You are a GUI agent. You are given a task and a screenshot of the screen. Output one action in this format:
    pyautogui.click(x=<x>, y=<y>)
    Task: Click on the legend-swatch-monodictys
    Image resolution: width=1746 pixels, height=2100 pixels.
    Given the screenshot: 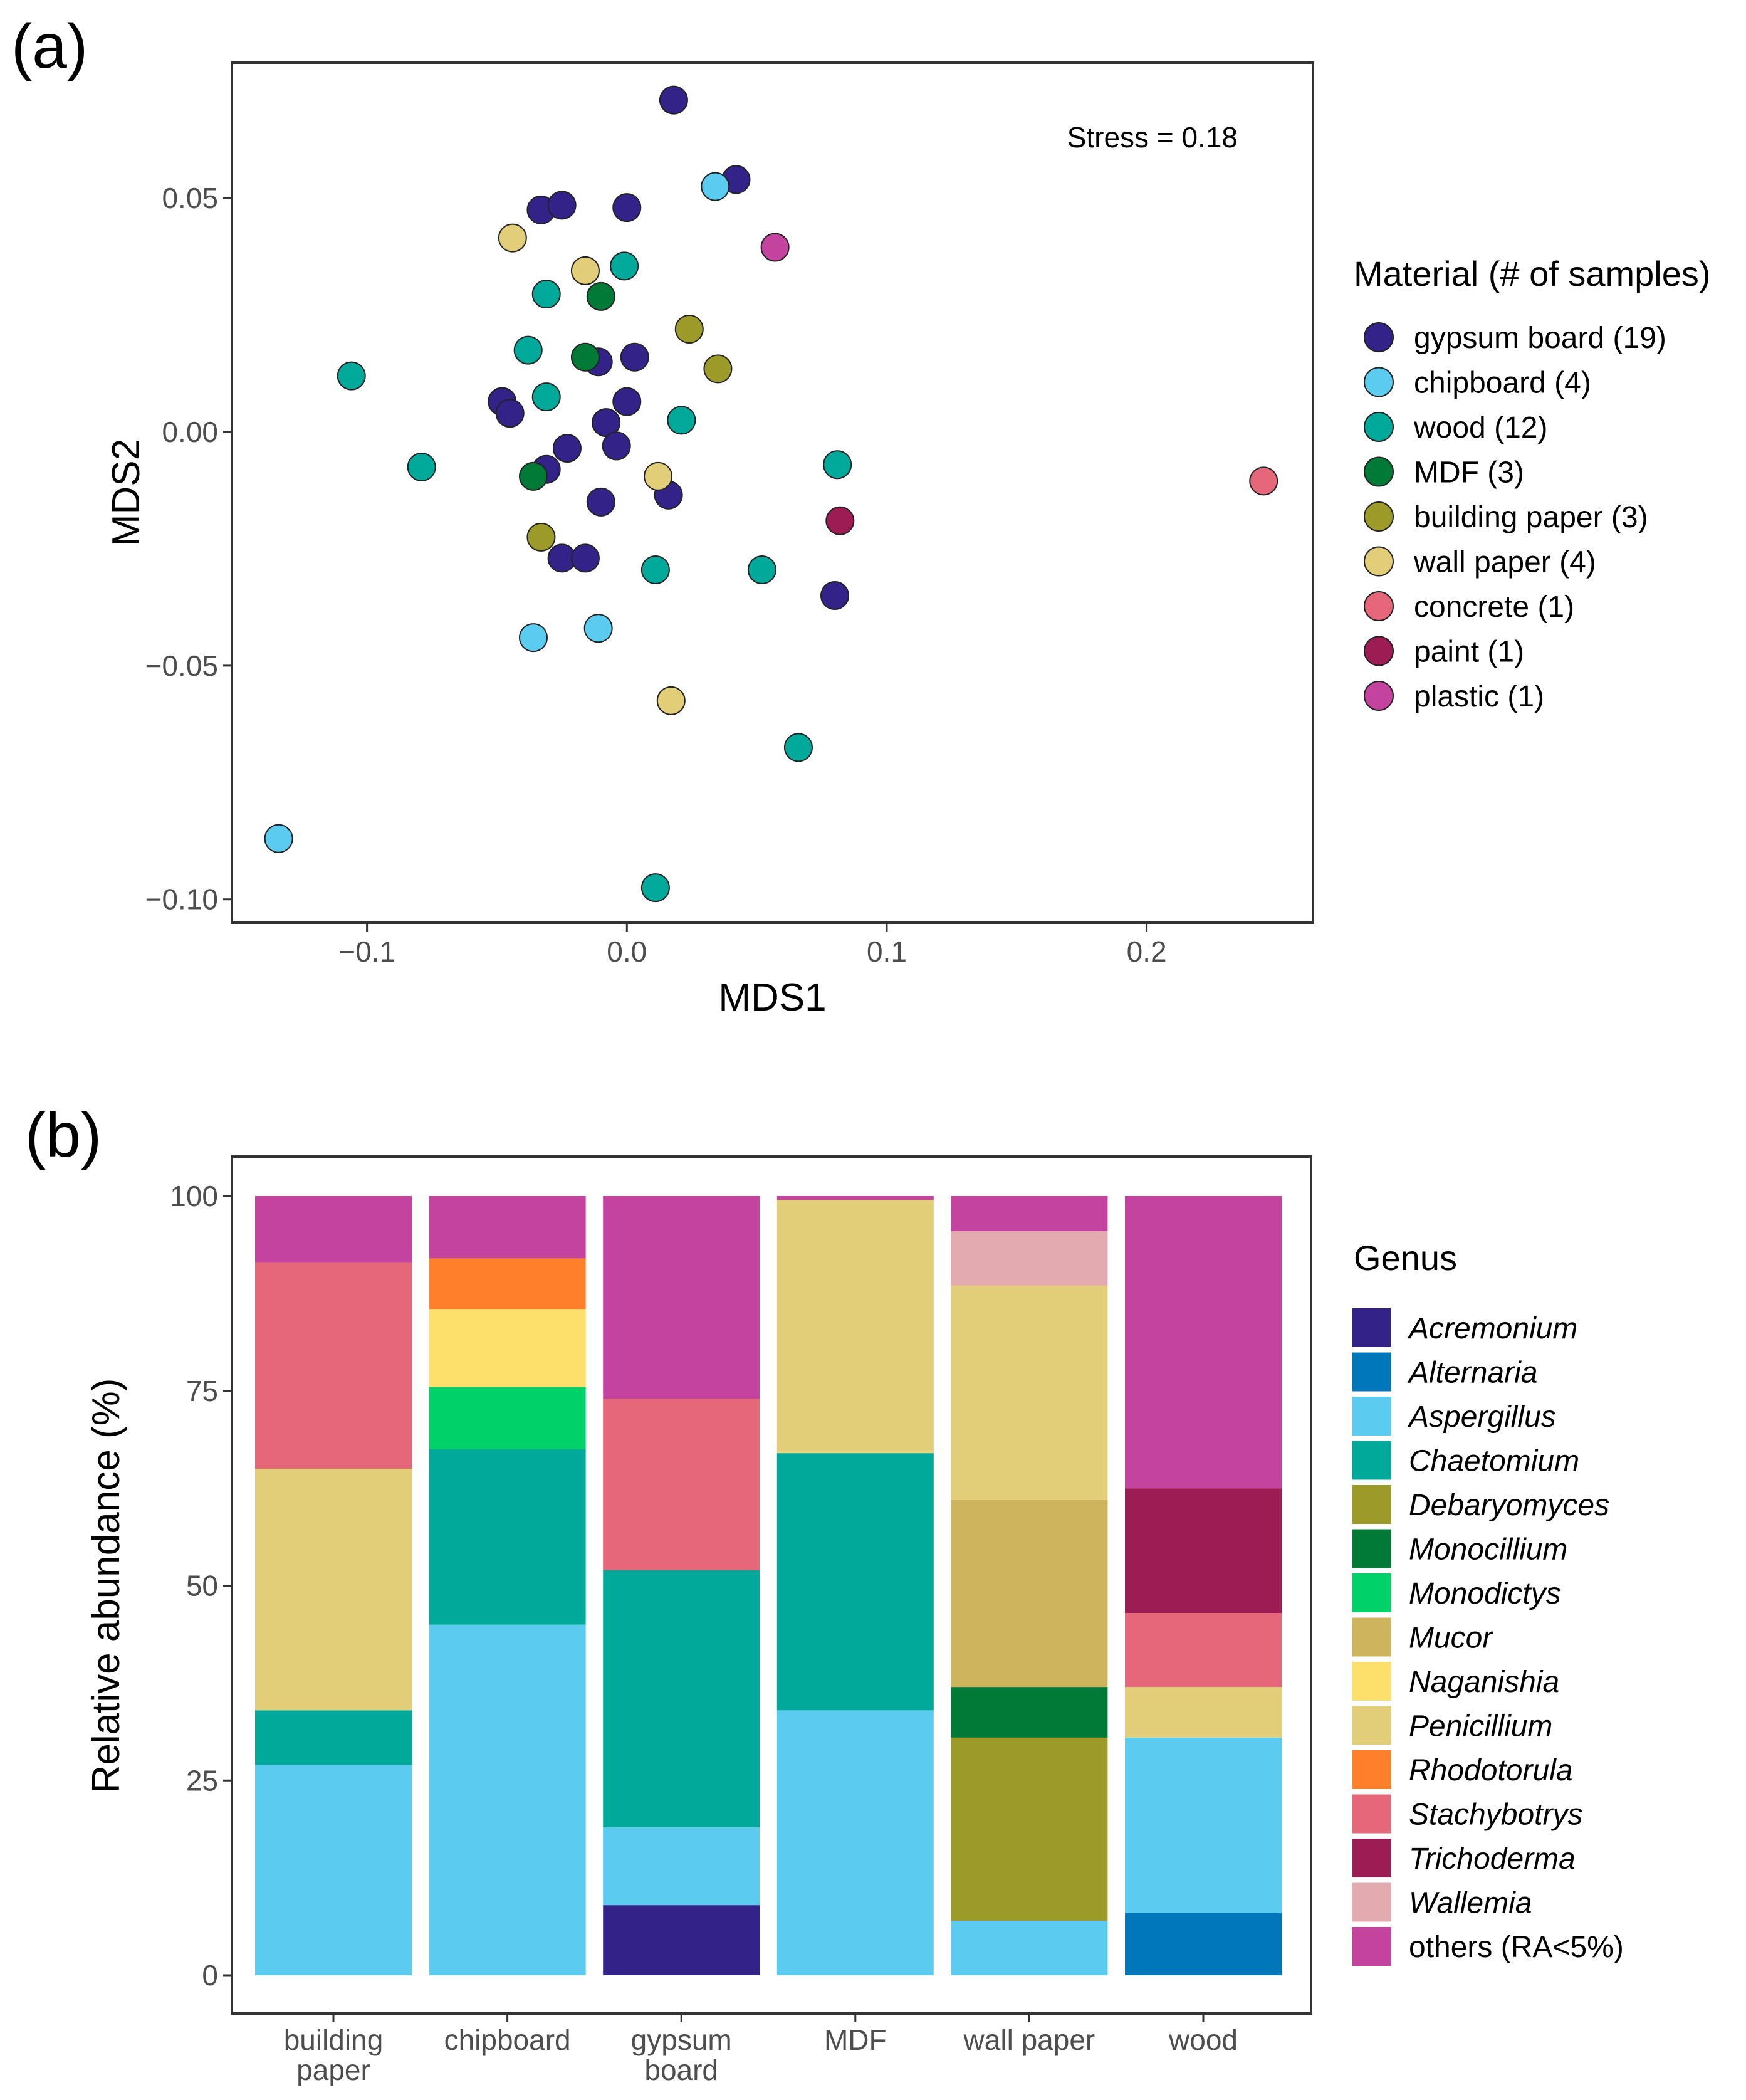 What is the action you would take?
    pyautogui.click(x=1372, y=1593)
    